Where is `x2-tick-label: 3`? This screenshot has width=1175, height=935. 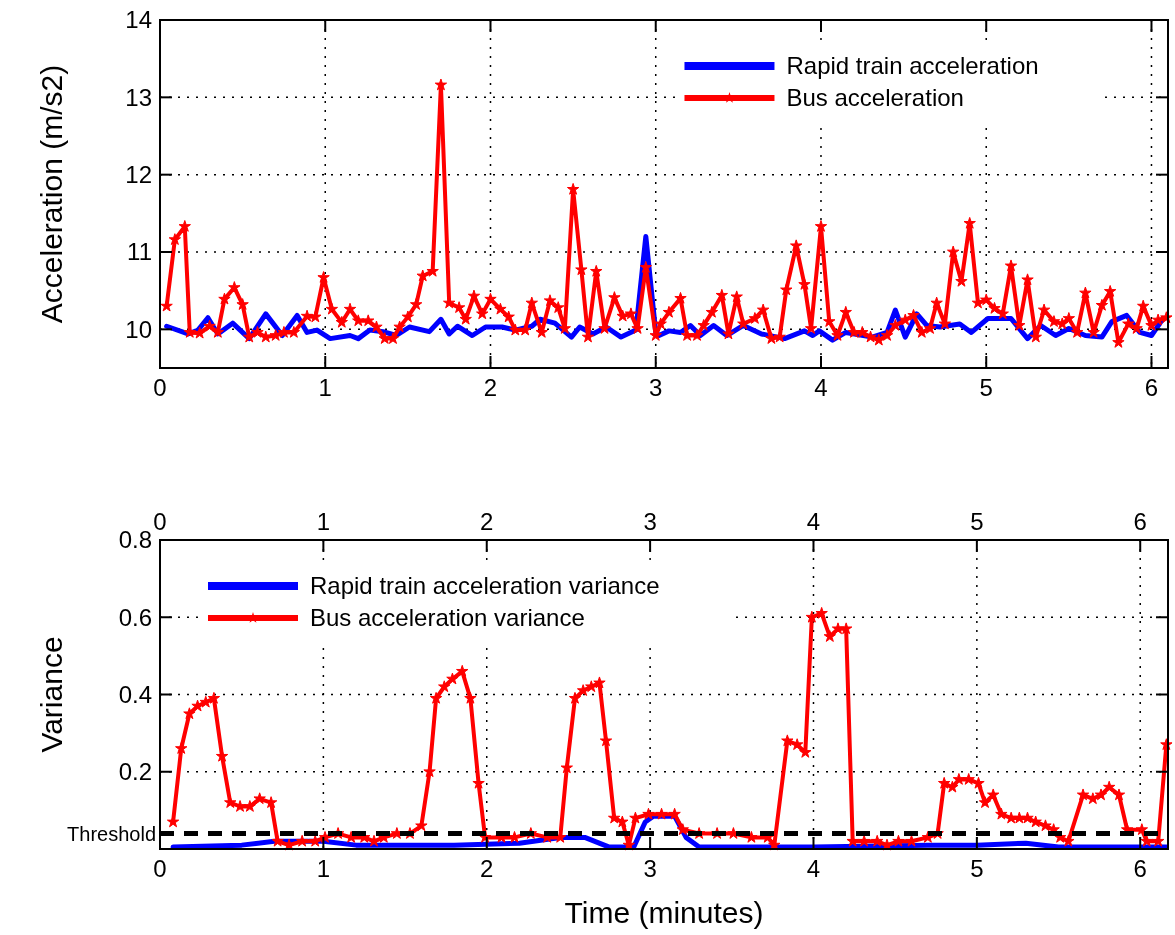
x2-tick-label: 3 is located at coordinates (650, 868).